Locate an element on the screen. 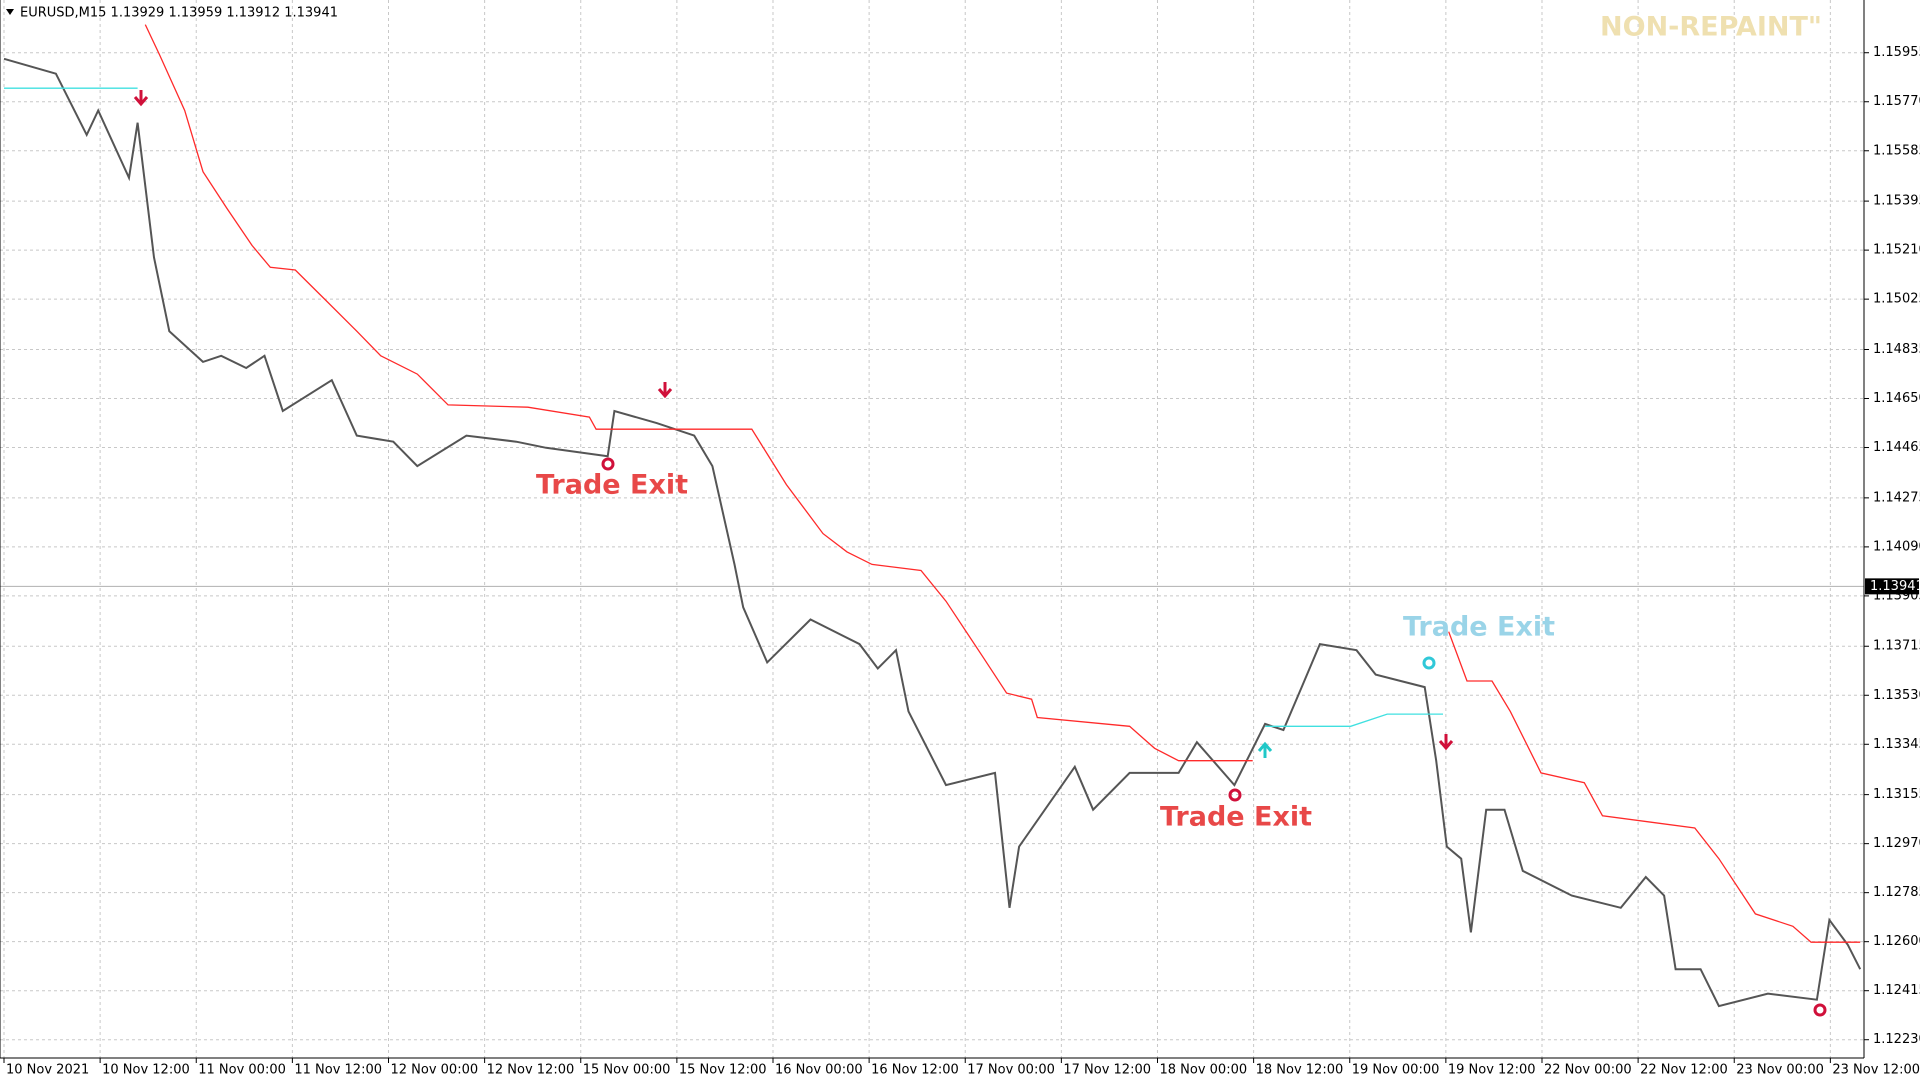 Image resolution: width=1920 pixels, height=1080 pixels. x-tick-label: 23 Nov 12:00 is located at coordinates (1876, 1070).